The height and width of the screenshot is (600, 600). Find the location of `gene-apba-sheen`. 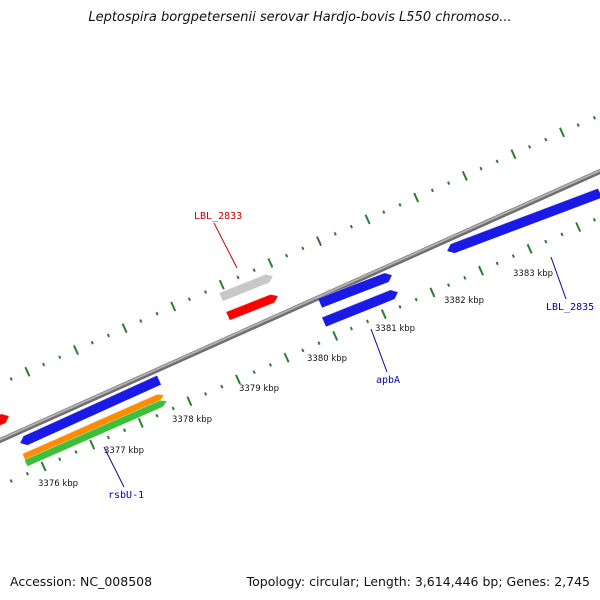

gene-apba-sheen is located at coordinates (360, 303).